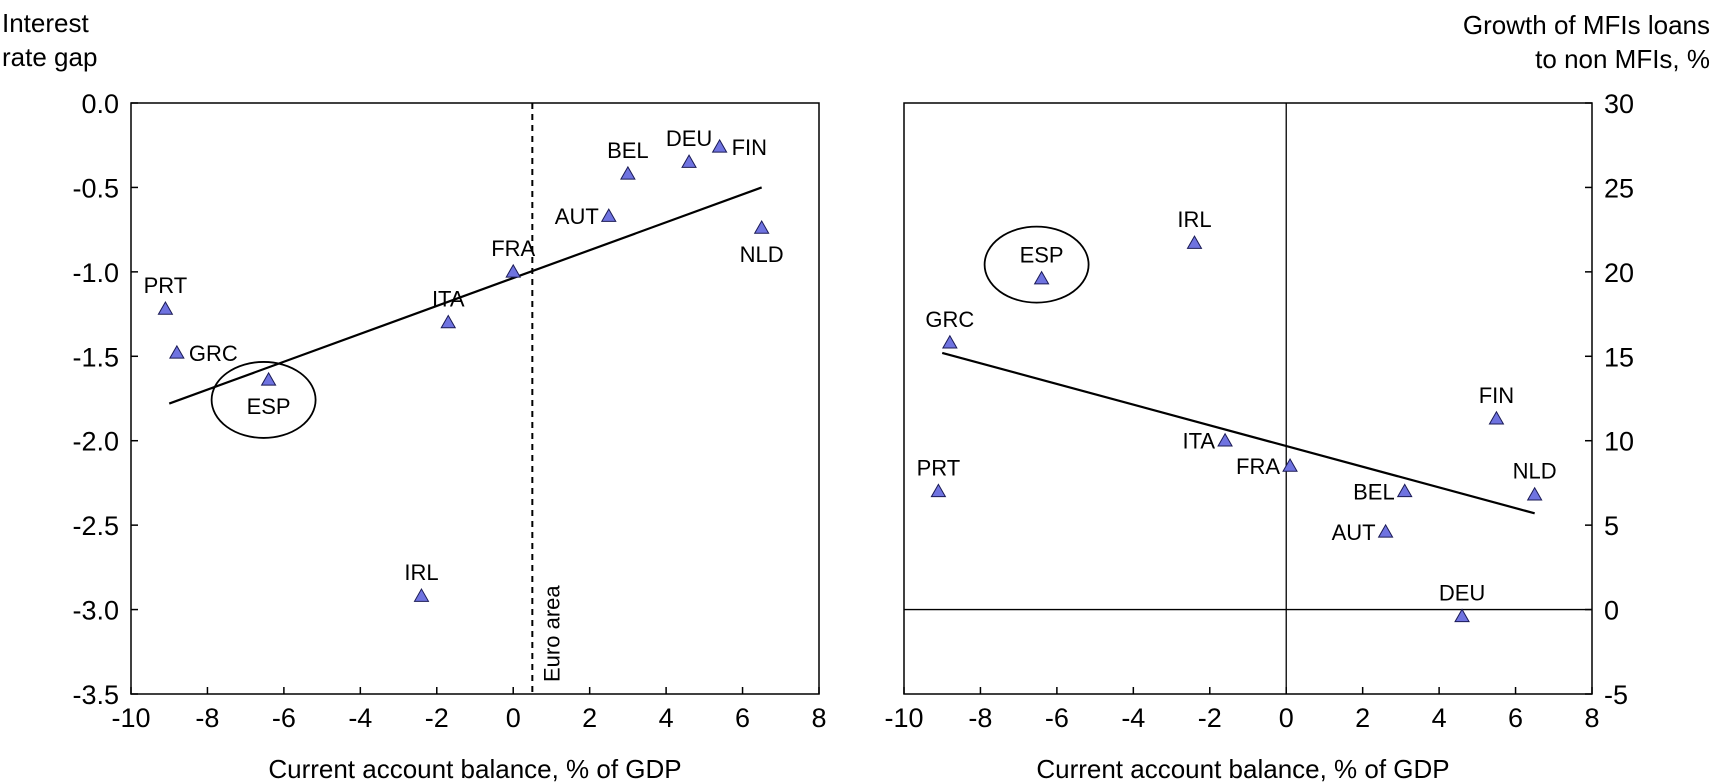 The width and height of the screenshot is (1713, 783). I want to click on right-point-deu, so click(1462, 615).